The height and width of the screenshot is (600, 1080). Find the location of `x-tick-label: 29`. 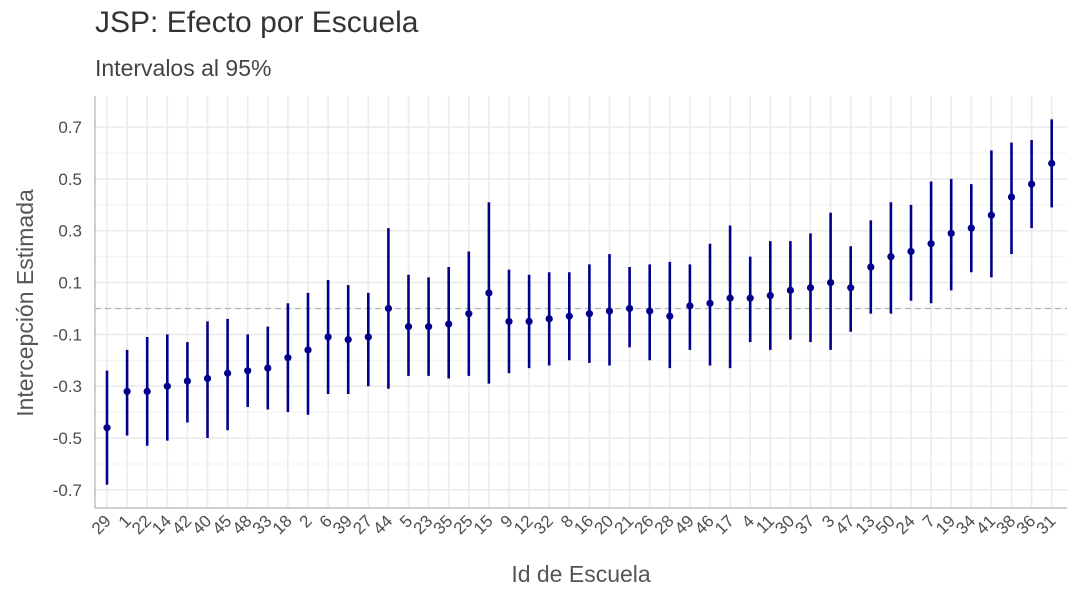

x-tick-label: 29 is located at coordinates (101, 524).